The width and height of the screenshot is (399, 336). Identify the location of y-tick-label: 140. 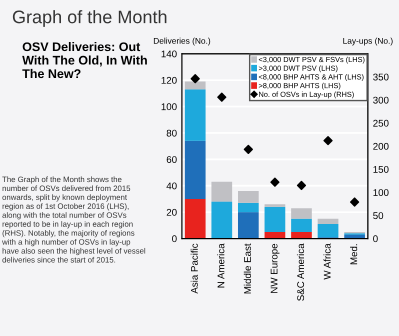
(169, 54).